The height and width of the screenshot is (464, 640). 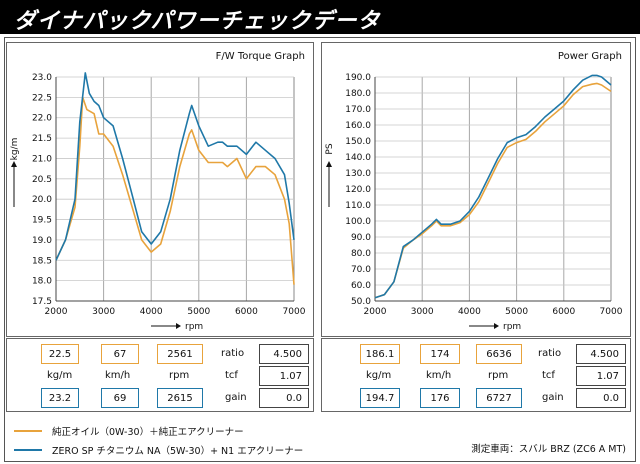 I want to click on y-tick-label: 120.0, so click(x=358, y=190).